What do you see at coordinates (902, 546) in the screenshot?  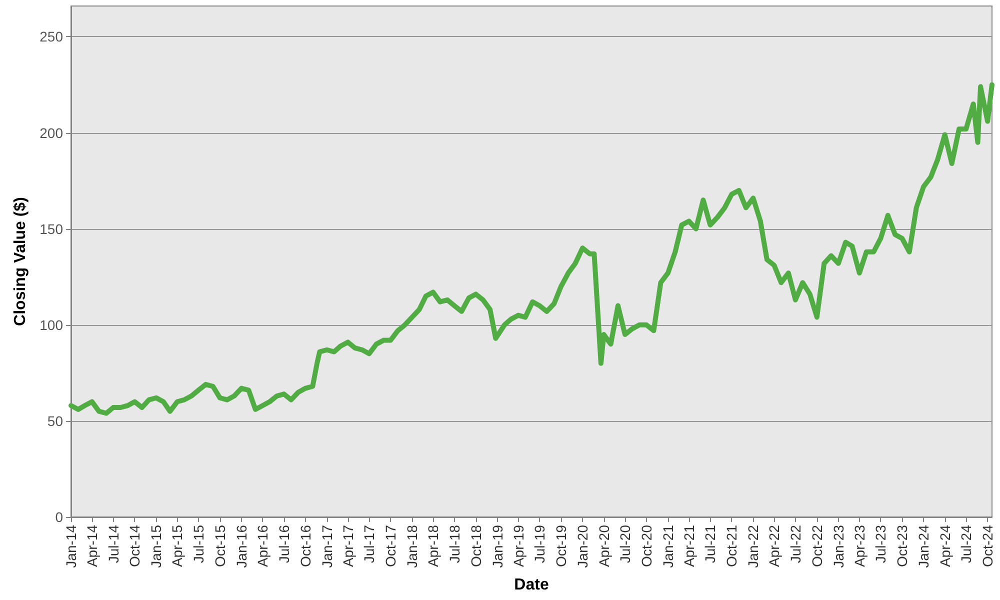 I see `x-tick-label: Oct-23` at bounding box center [902, 546].